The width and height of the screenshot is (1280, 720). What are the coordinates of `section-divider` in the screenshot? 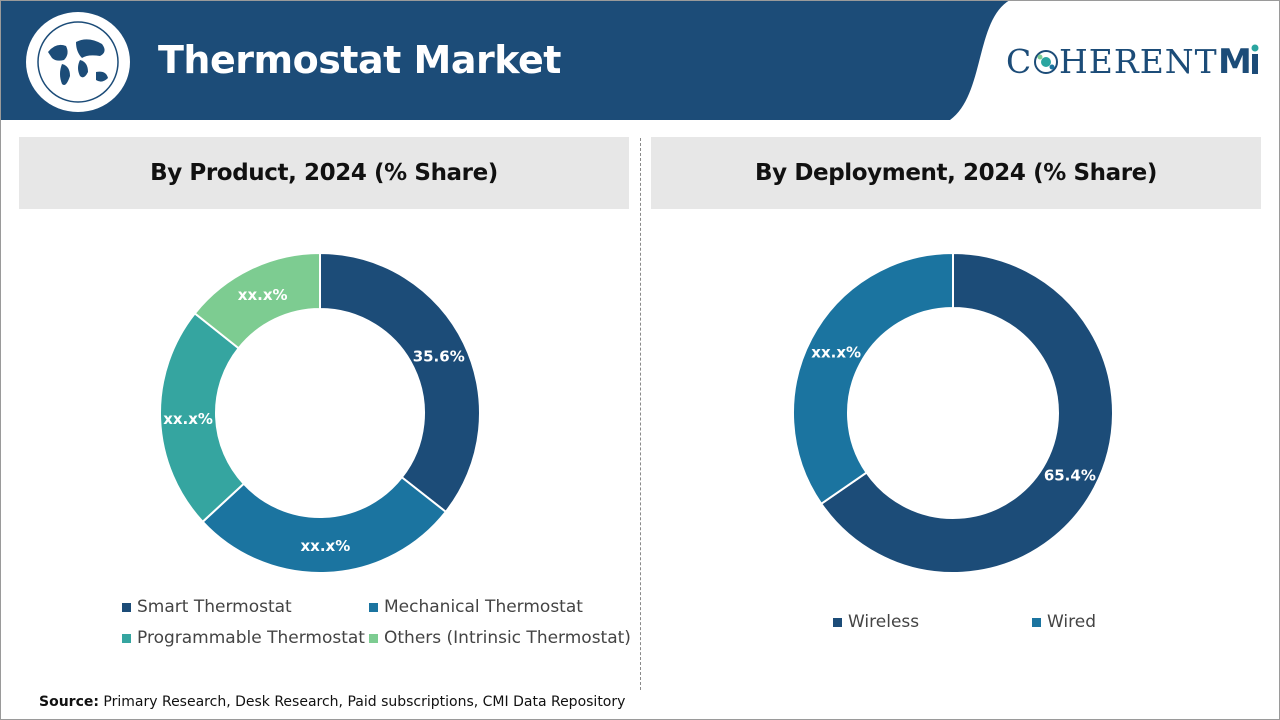 It's located at (640, 414).